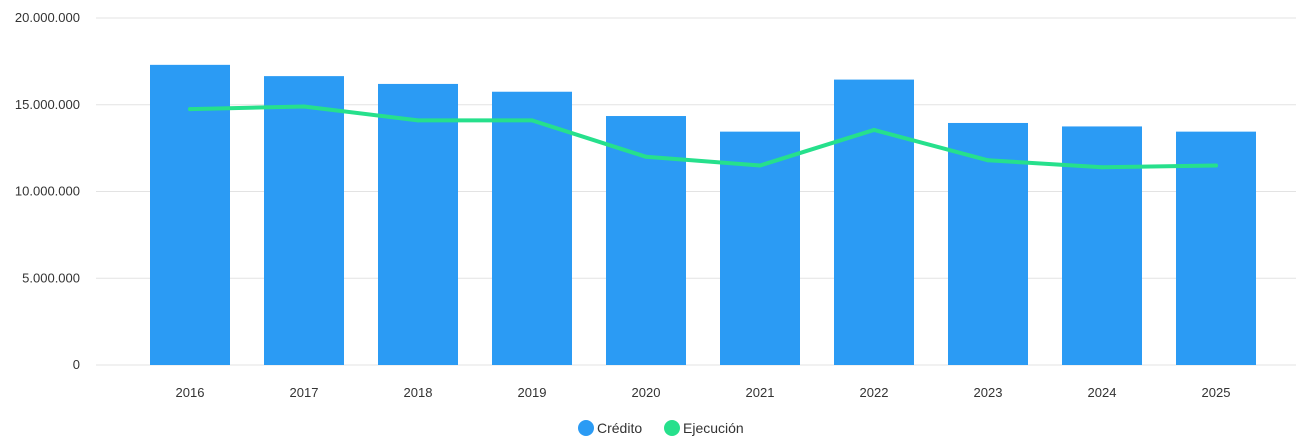 The image size is (1313, 439). Describe the element at coordinates (874, 222) in the screenshot. I see `bar-credito-2022` at that location.